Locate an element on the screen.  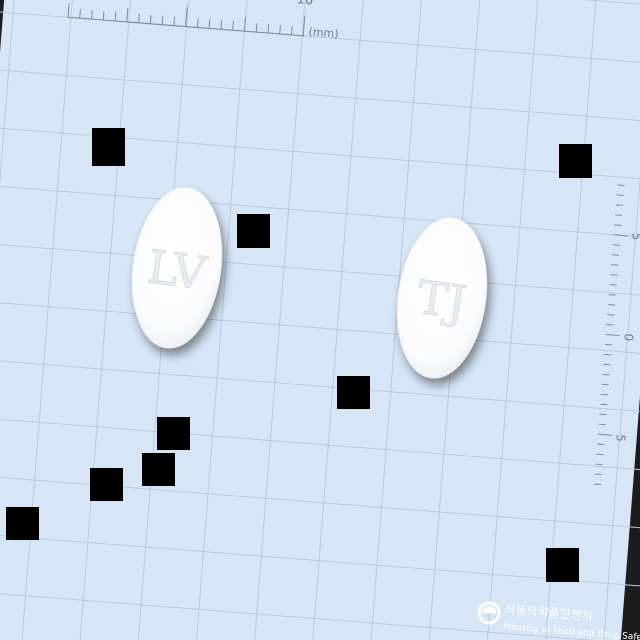
ruler-baseline is located at coordinates (186, 26).